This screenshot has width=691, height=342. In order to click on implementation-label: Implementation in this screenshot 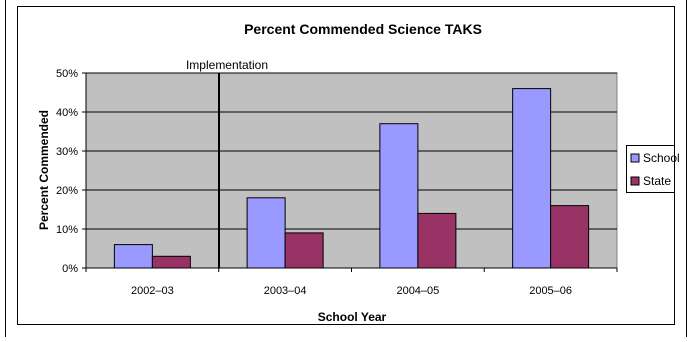, I will do `click(227, 65)`.